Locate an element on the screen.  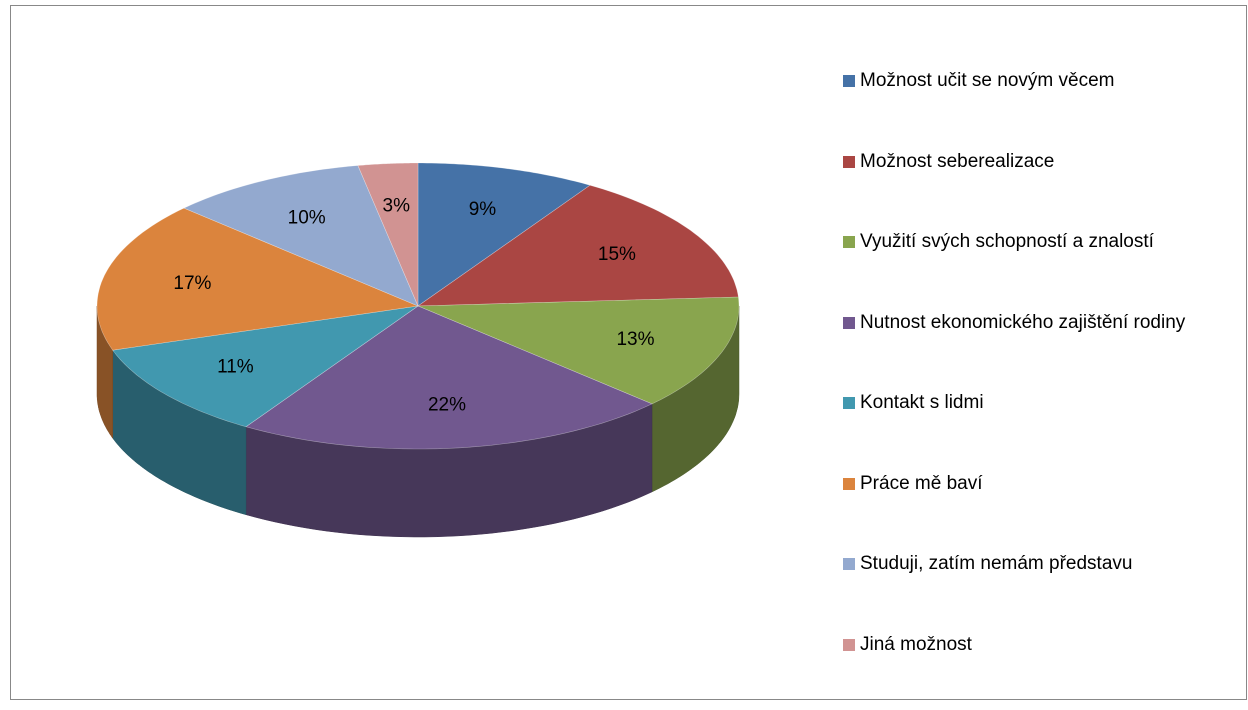
legend-item: Nutnost ekonomického zajištění rodiny is located at coordinates (1033, 348).